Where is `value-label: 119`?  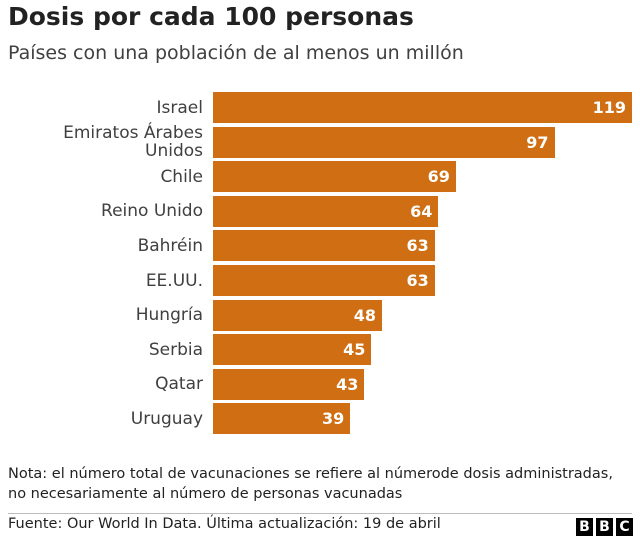 value-label: 119 is located at coordinates (609, 107).